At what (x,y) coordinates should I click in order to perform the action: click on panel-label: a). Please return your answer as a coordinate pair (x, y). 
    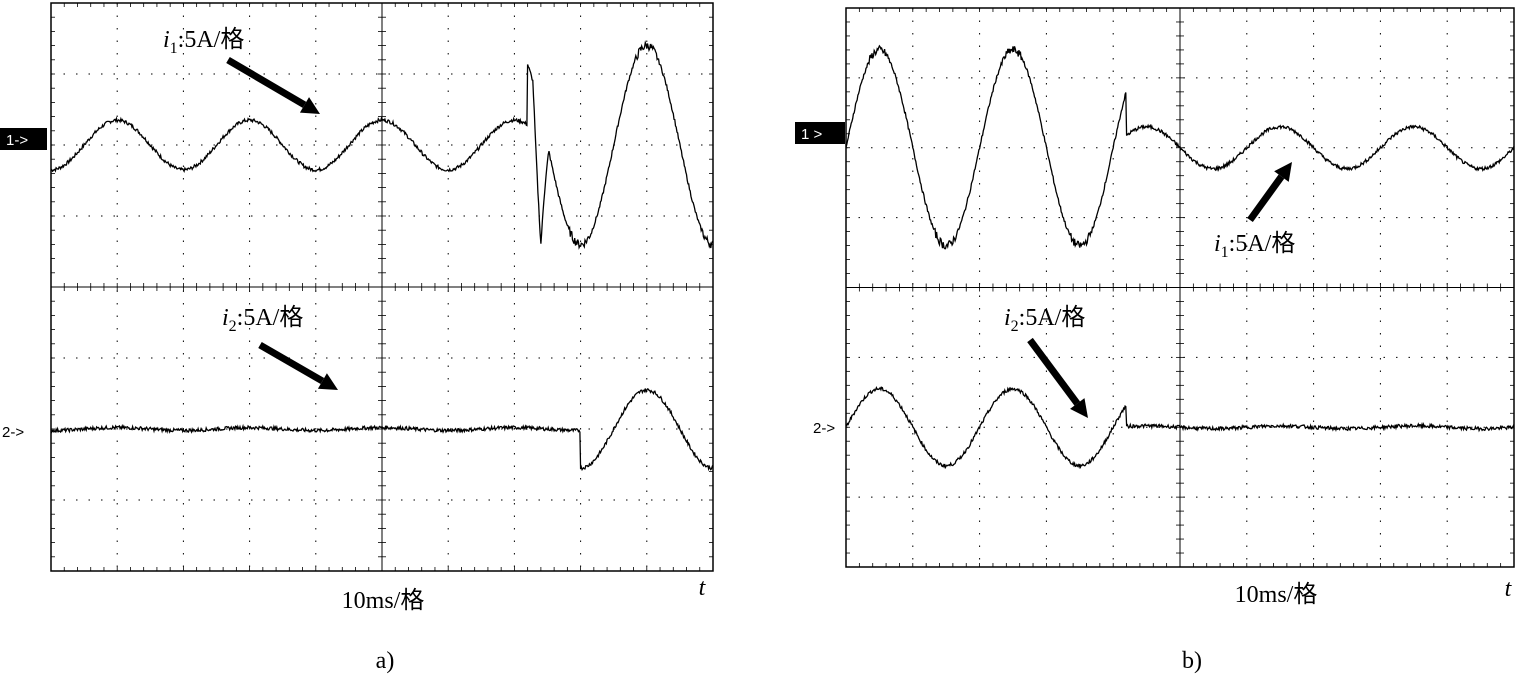
    Looking at the image, I should click on (385, 661).